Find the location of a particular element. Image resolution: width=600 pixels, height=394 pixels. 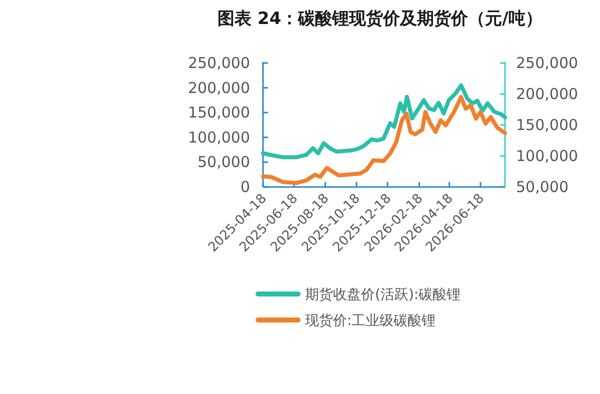

y-tick-label: 100,000 is located at coordinates (219, 137).